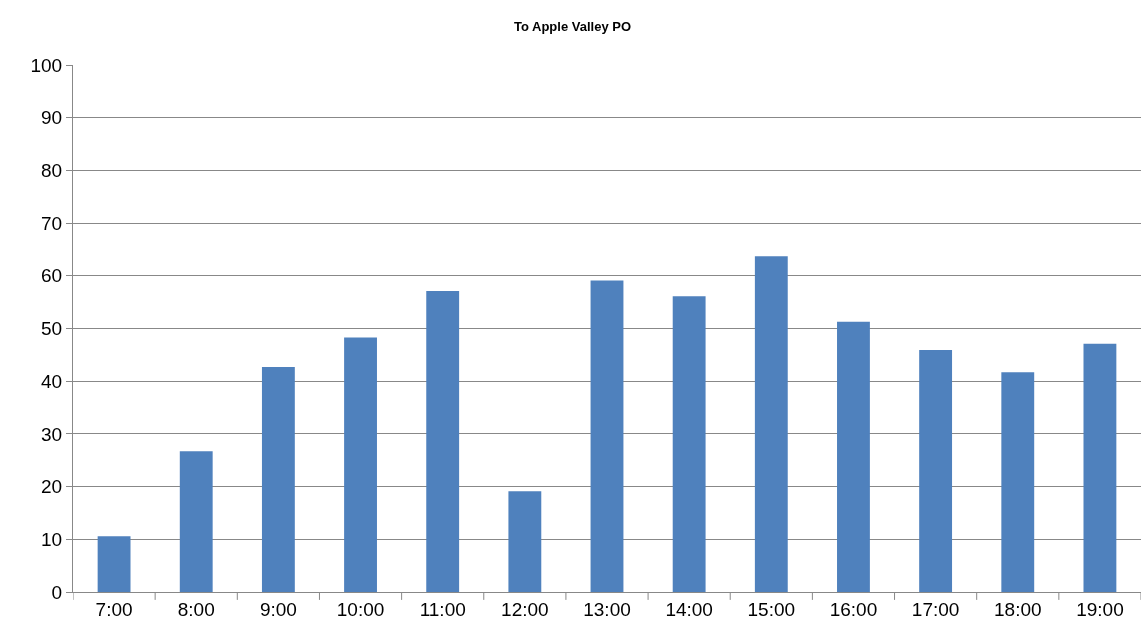  I want to click on y-tick-label: 20, so click(52, 487).